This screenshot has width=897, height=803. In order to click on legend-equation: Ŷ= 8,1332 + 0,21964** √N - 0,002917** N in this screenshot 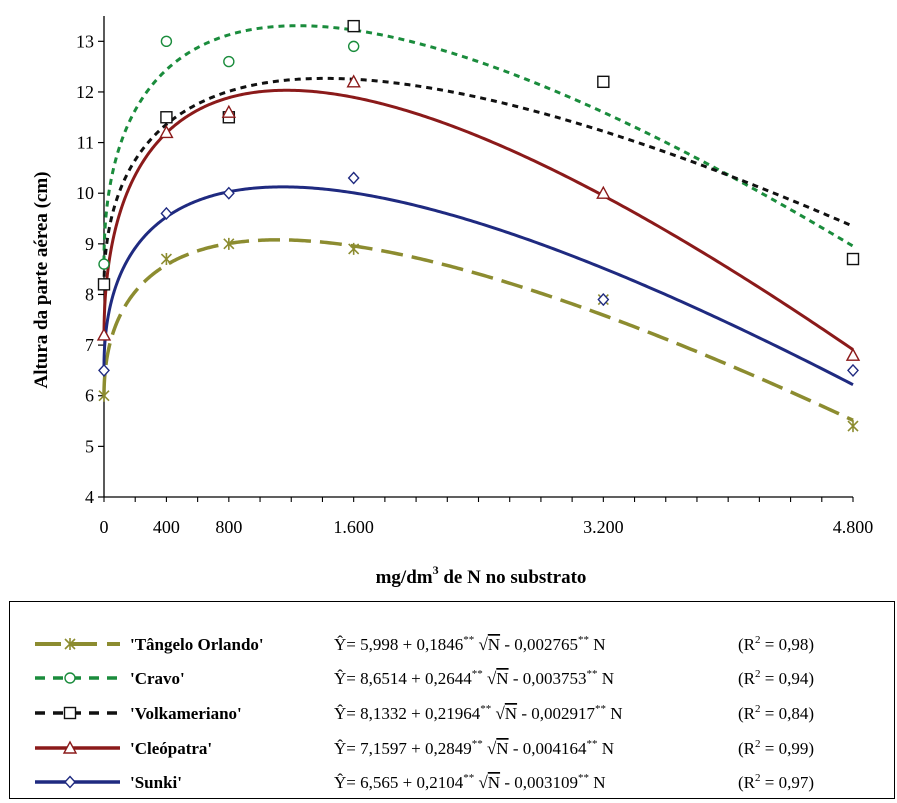, I will do `click(478, 713)`.